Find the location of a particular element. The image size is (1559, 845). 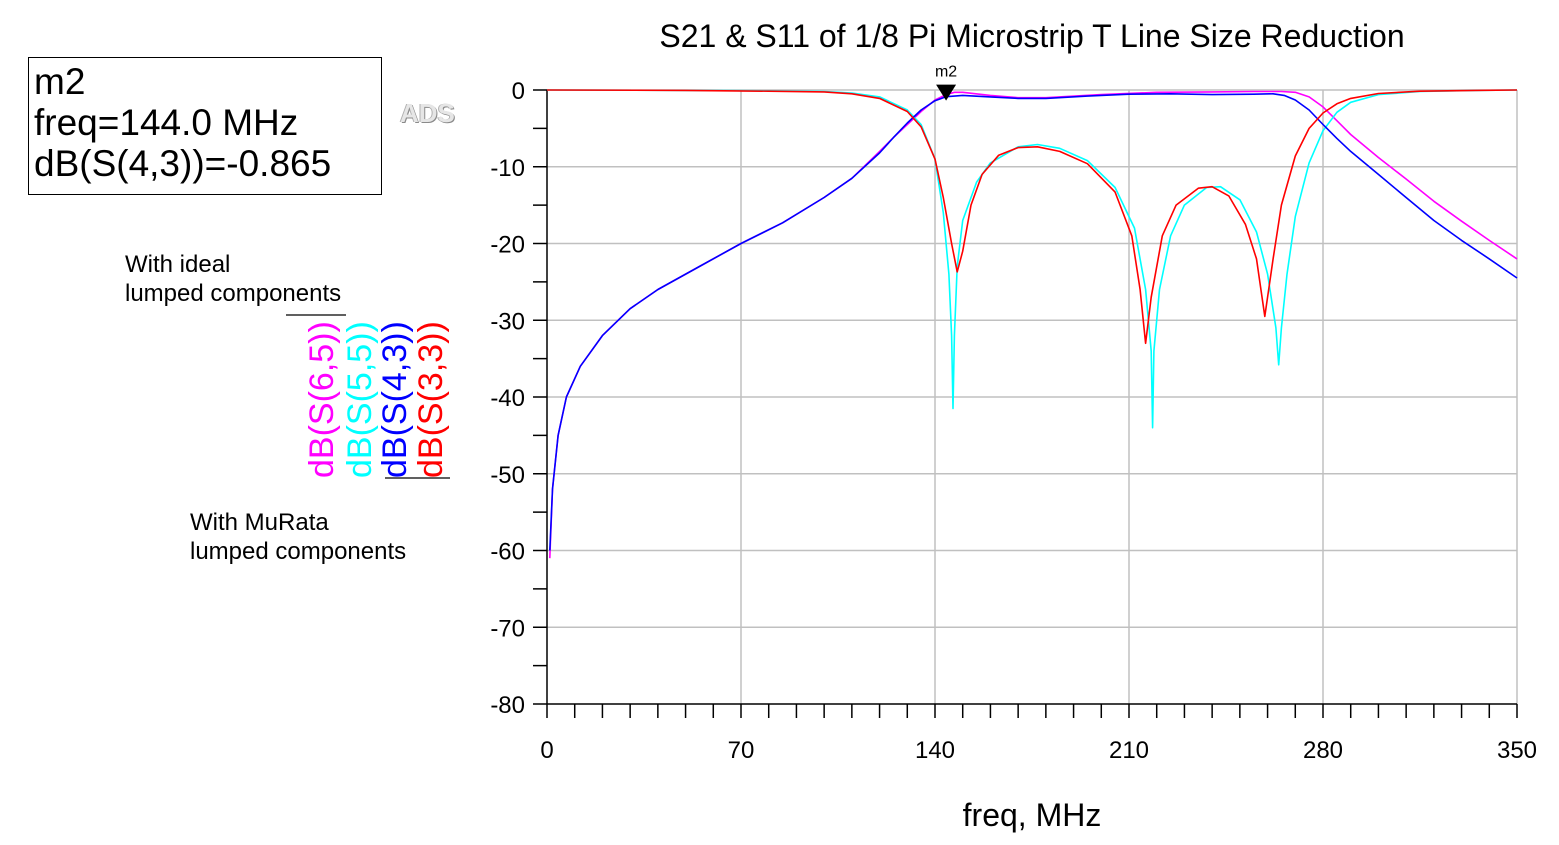

x-tick-label: 280 is located at coordinates (1323, 750).